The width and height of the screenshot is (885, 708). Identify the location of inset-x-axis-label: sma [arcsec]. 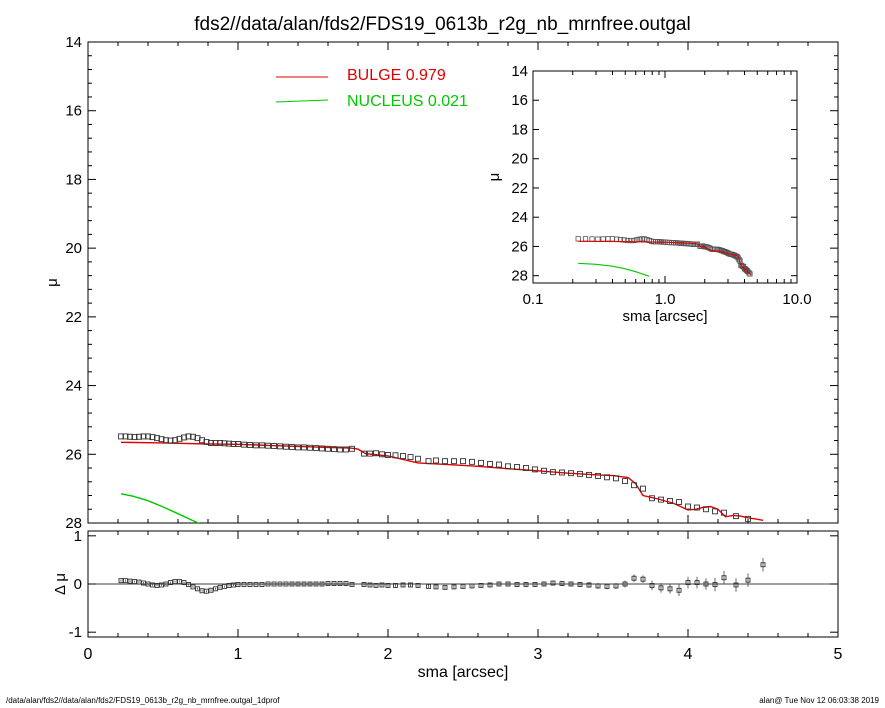
(664, 316).